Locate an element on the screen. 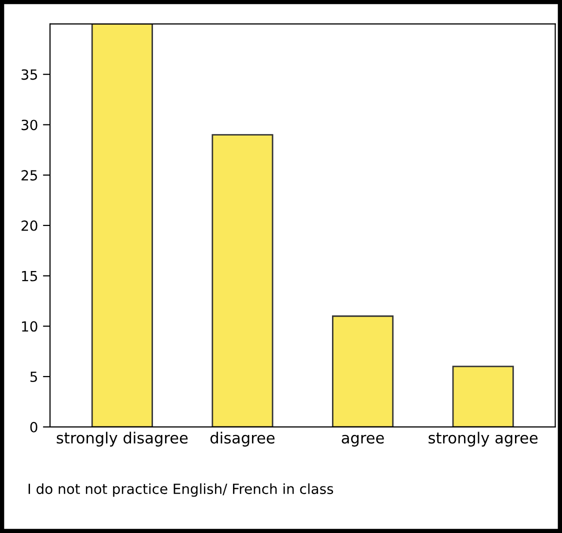  x-tick-label: strongly agree is located at coordinates (483, 439).